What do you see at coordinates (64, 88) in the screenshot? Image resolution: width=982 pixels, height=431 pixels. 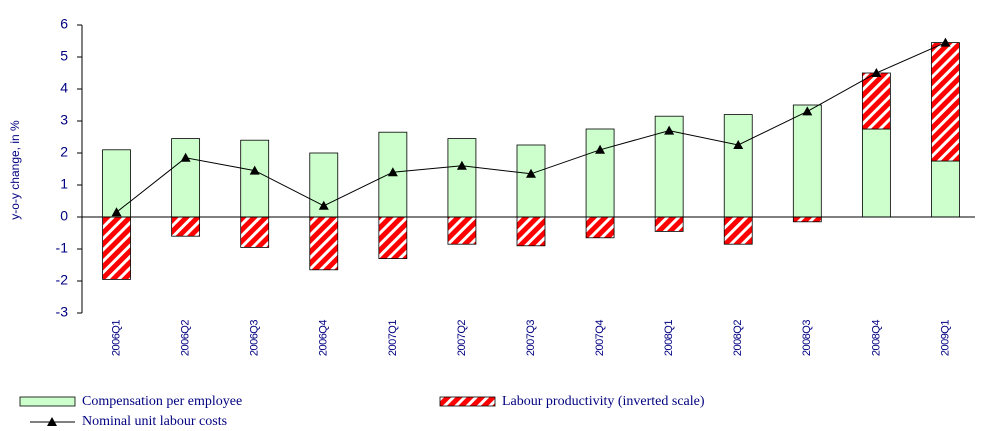 I see `y-tick-label: 4` at bounding box center [64, 88].